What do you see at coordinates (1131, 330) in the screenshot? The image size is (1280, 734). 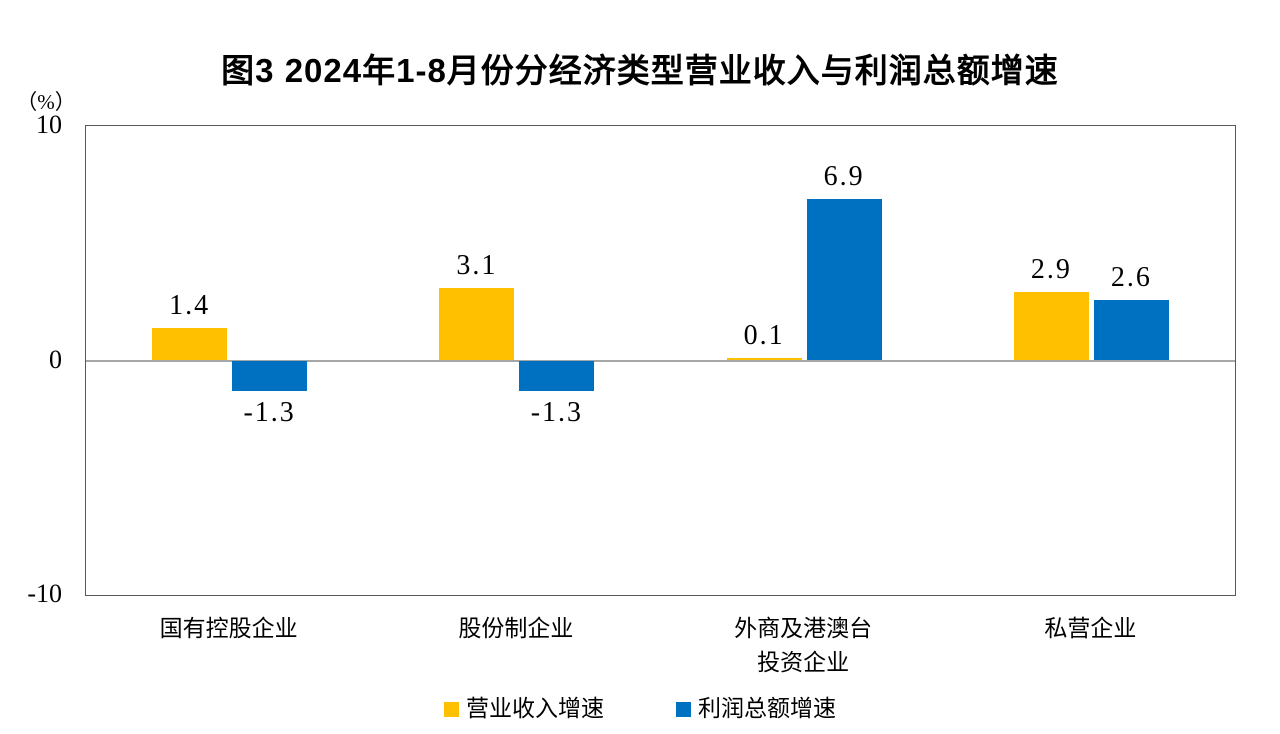 I see `bar-series2-cat4` at bounding box center [1131, 330].